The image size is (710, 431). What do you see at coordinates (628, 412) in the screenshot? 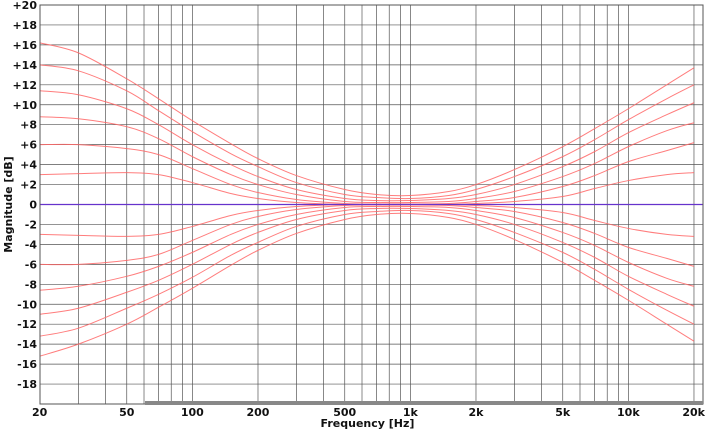
I see `x-tick-label: 10k` at bounding box center [628, 412].